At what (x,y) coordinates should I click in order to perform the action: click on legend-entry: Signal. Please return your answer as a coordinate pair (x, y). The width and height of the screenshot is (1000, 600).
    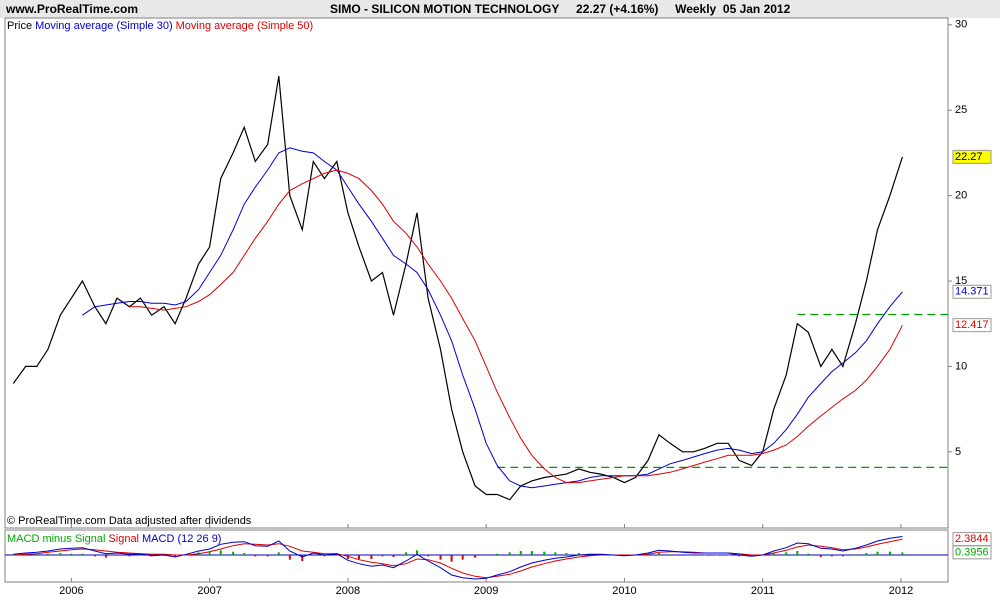
    Looking at the image, I should click on (123, 539).